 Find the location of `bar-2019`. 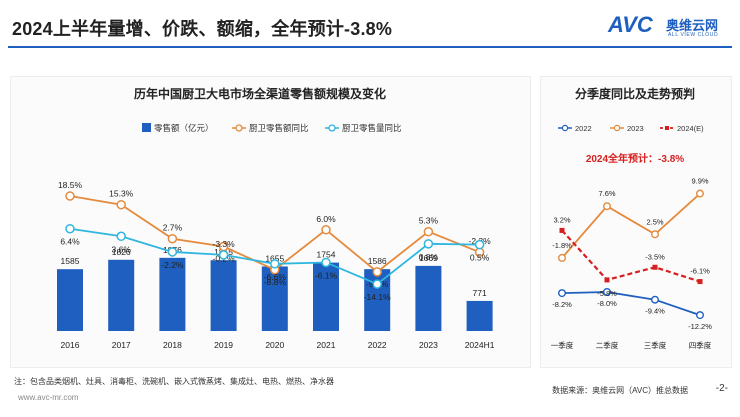

bar-2019 is located at coordinates (223, 295).